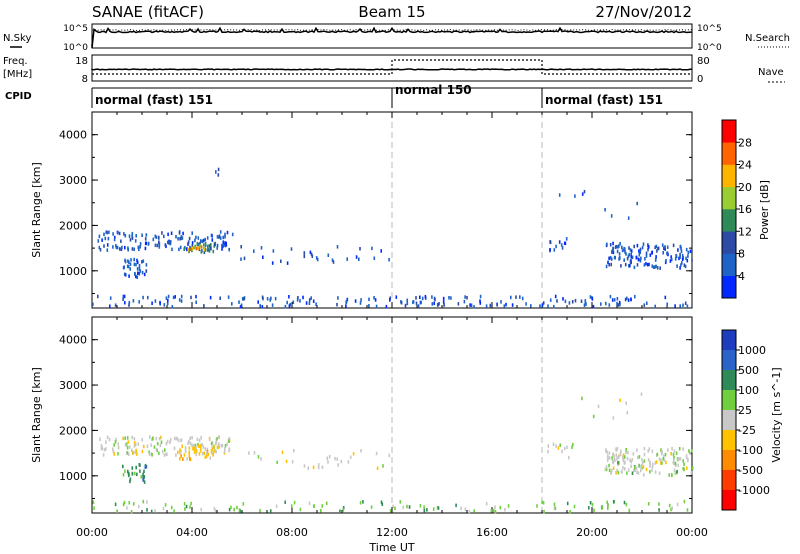 Image resolution: width=800 pixels, height=554 pixels. Describe the element at coordinates (15, 61) in the screenshot. I see `freq-label-1: Freq.` at that location.